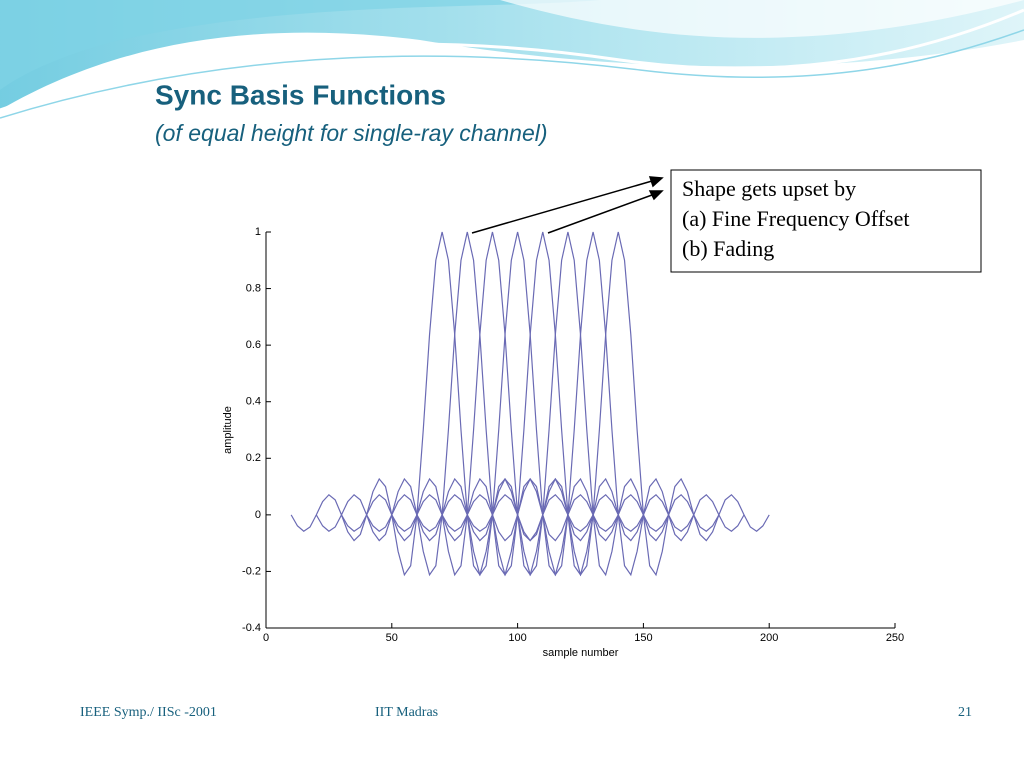 This screenshot has height=768, width=1024. I want to click on y-tick-label: -0.2, so click(251, 571).